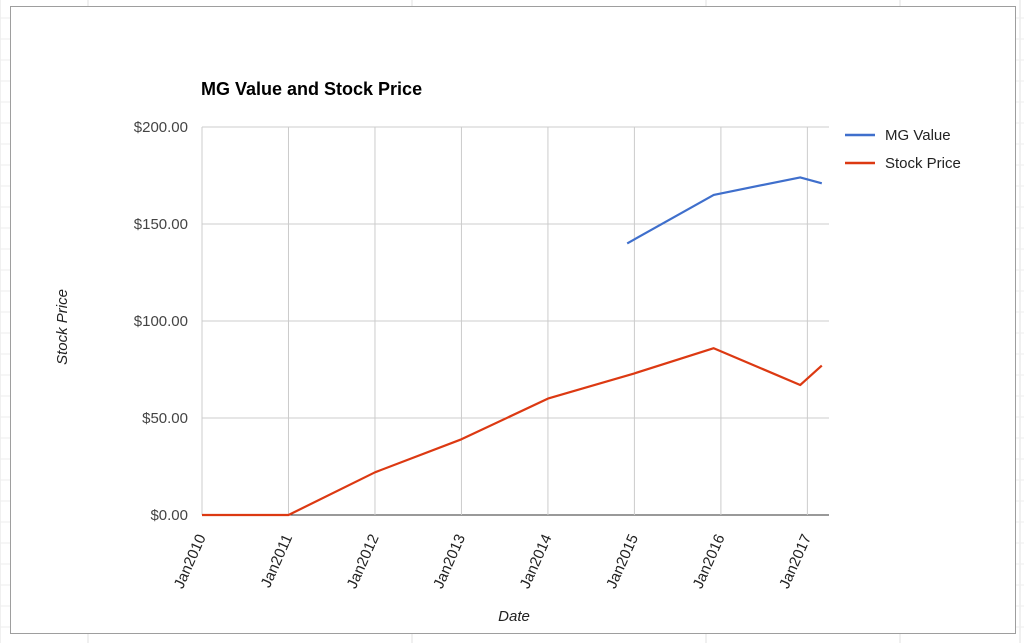 The width and height of the screenshot is (1024, 643). I want to click on x-tick-label: Jan2014, so click(536, 562).